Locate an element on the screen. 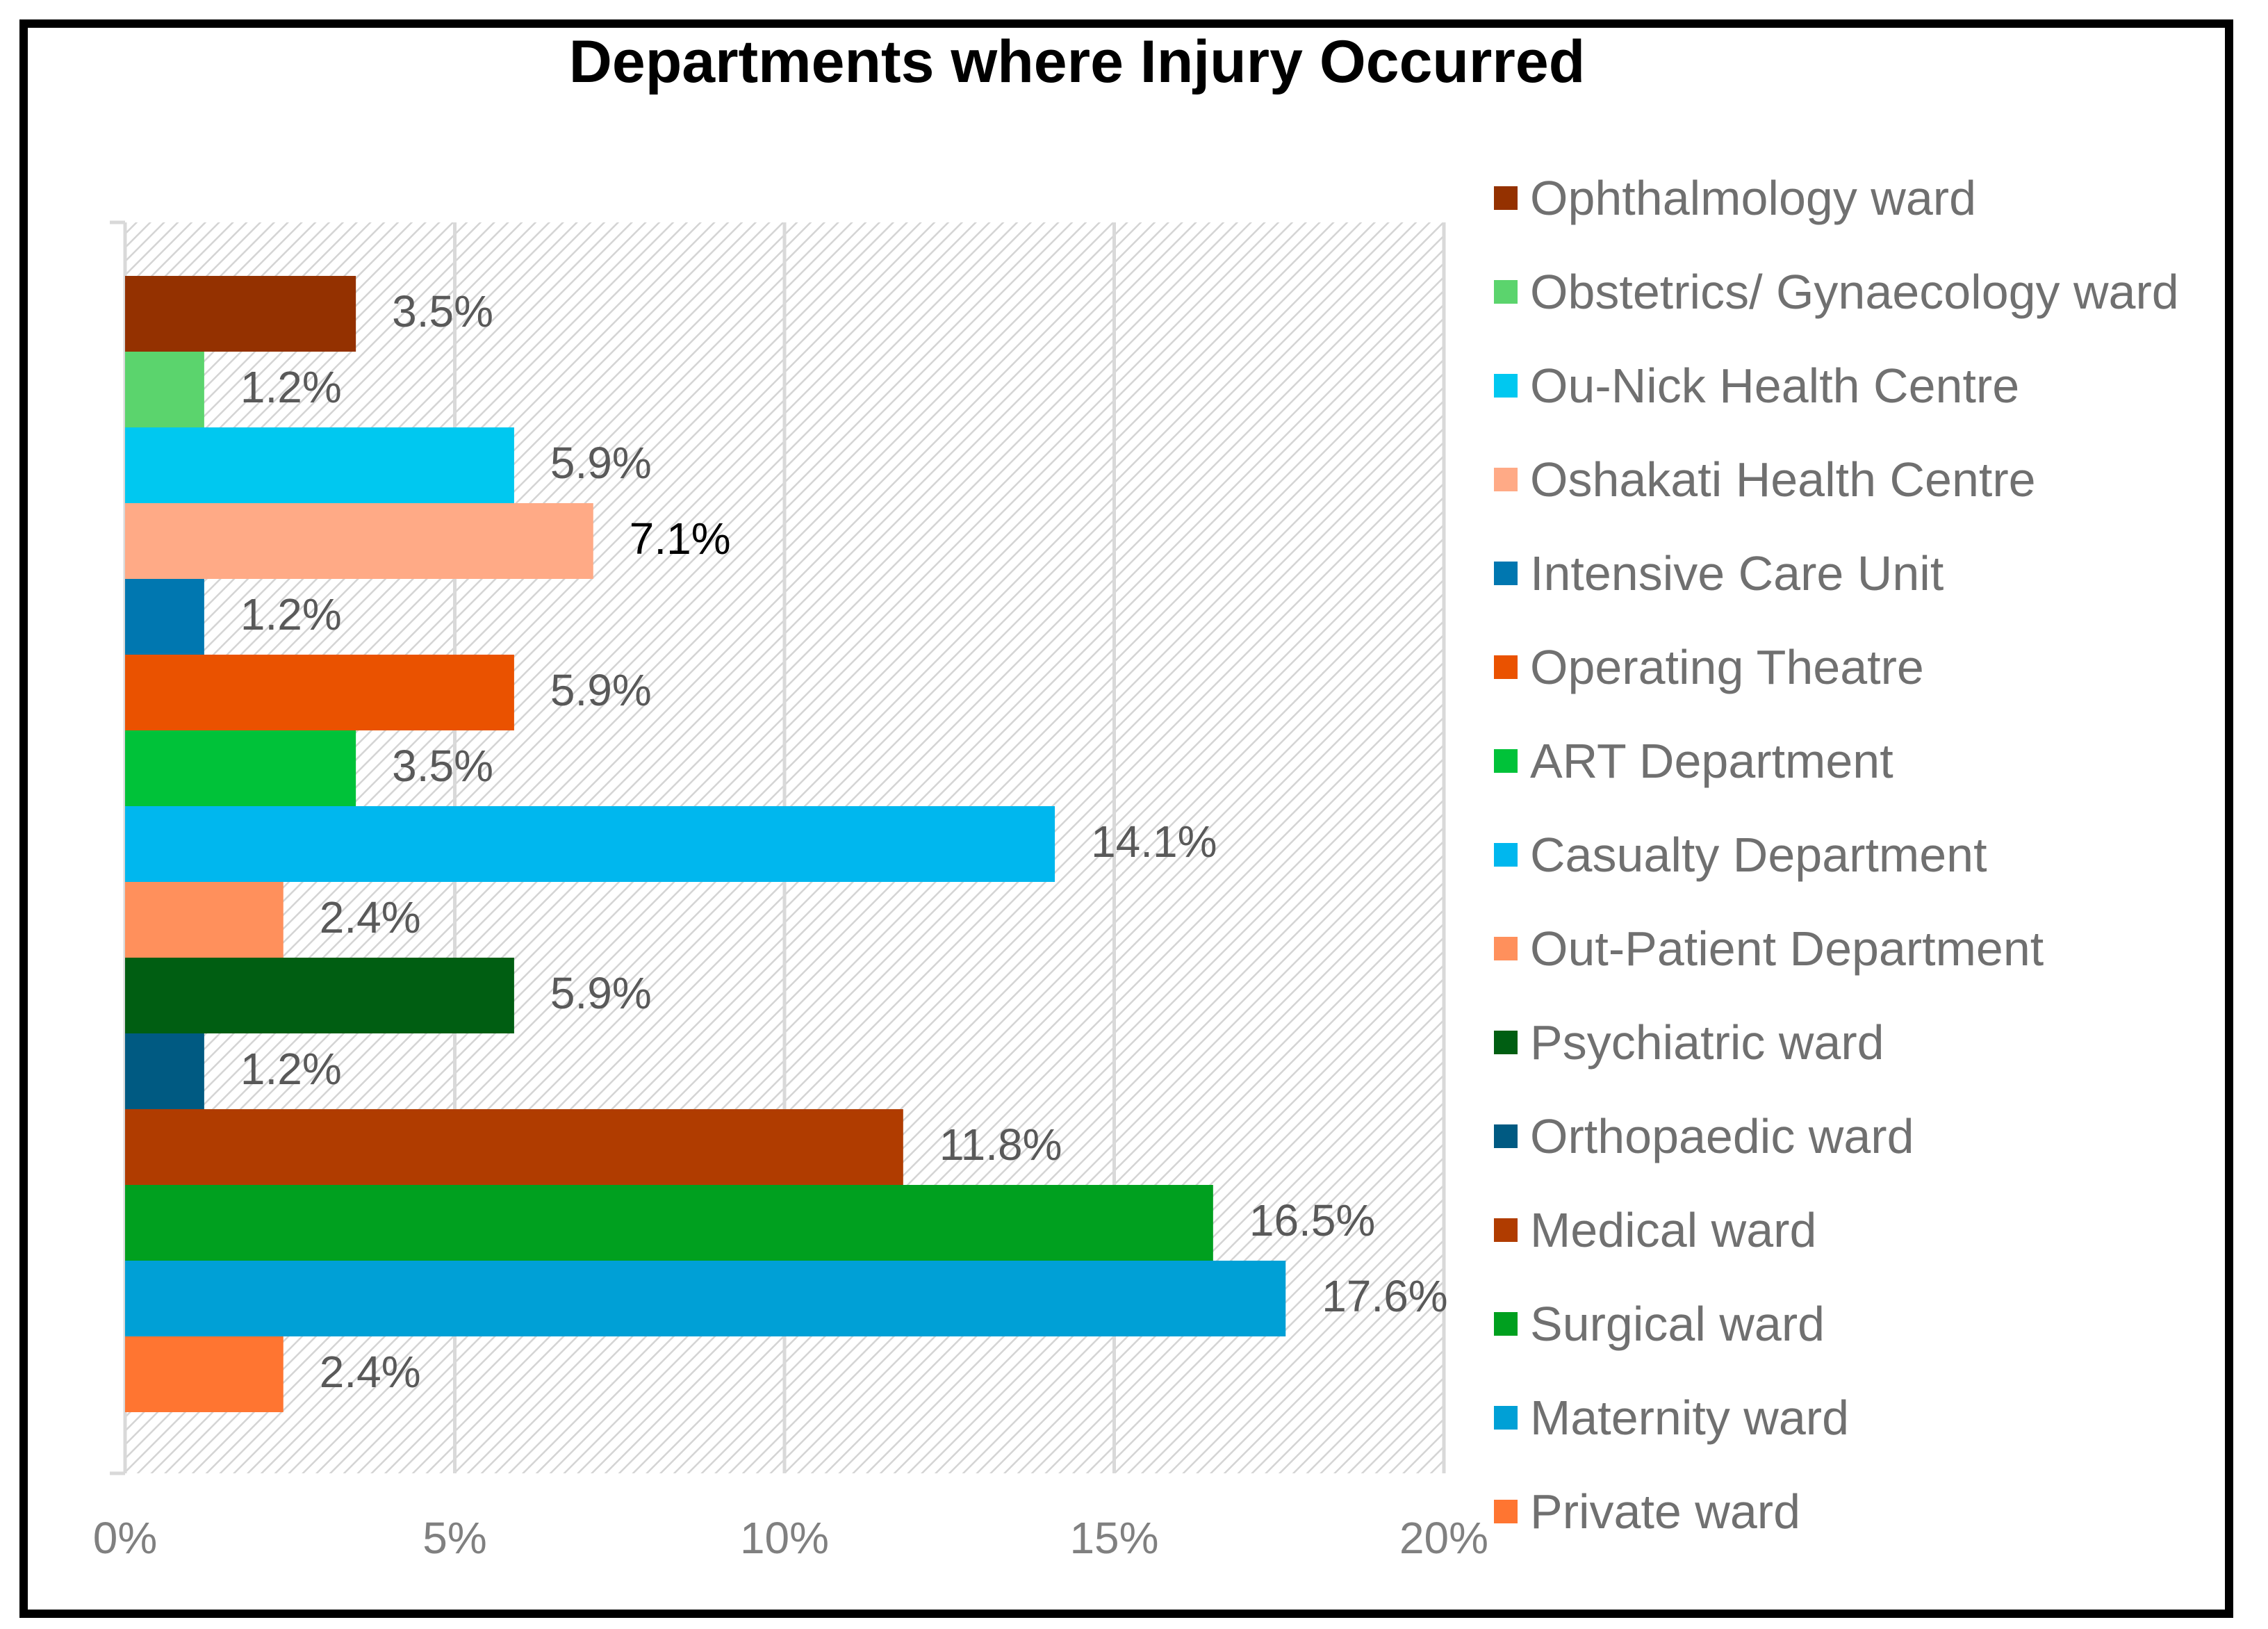  legend-item: Casualty Department is located at coordinates (1740, 855).